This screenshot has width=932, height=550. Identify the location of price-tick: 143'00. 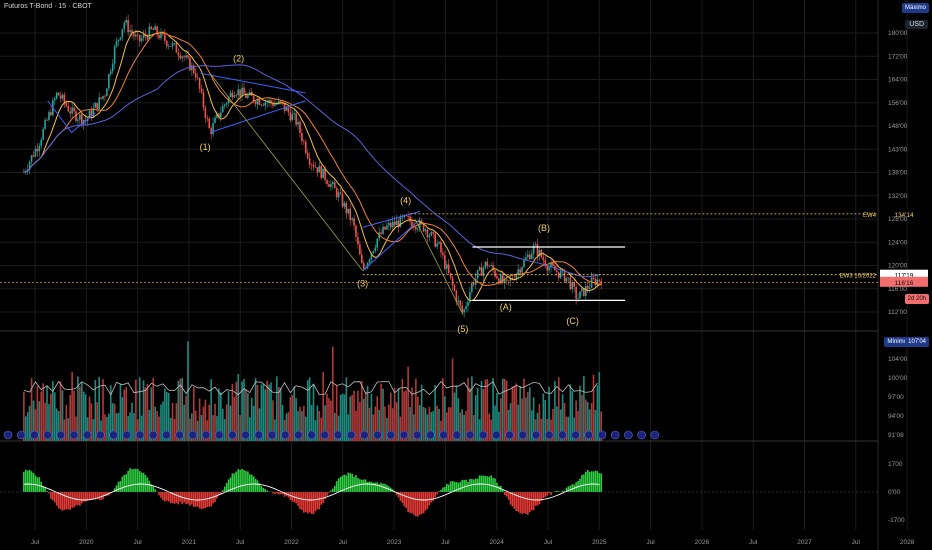
(898, 149).